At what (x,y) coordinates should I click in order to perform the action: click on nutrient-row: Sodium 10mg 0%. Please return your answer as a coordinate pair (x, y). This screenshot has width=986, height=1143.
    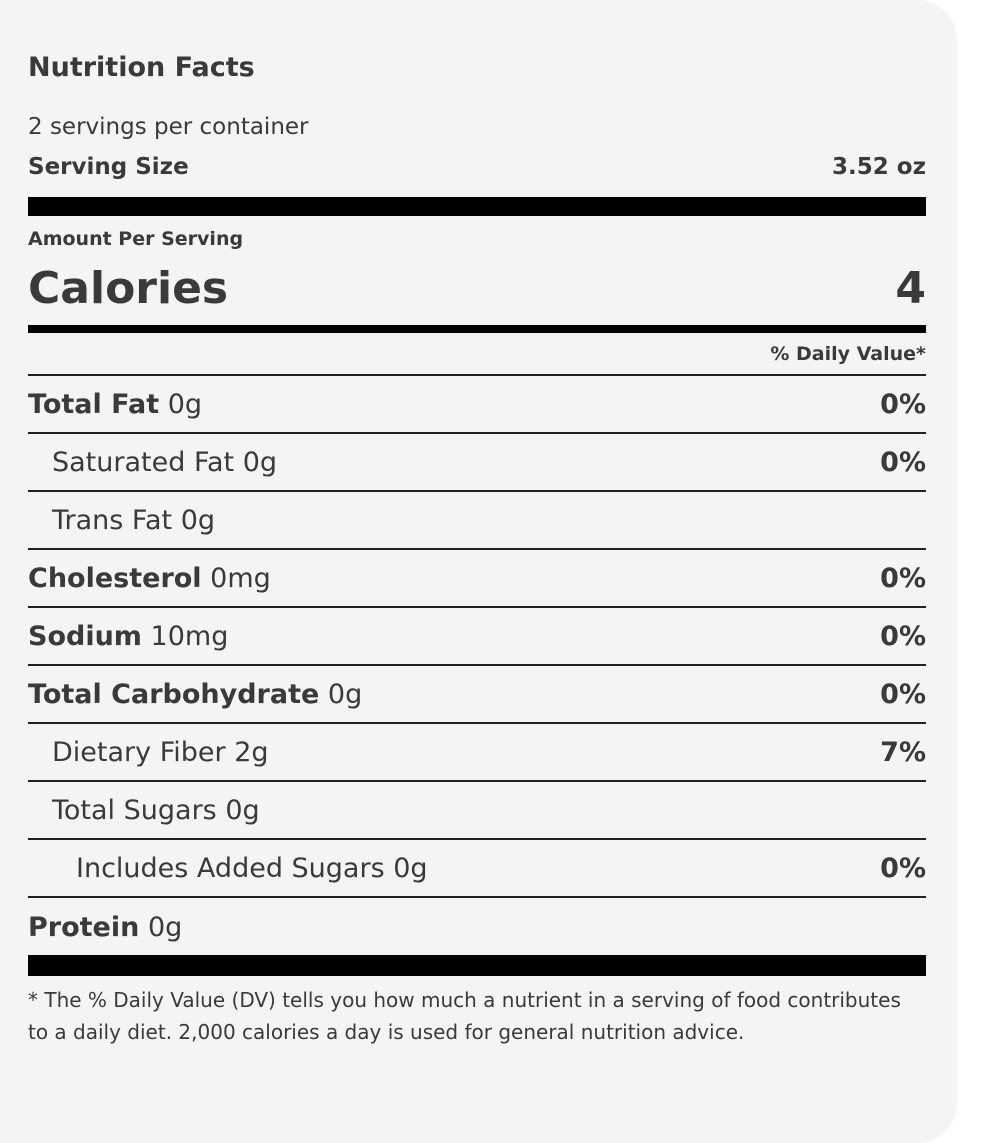
    Looking at the image, I should click on (477, 637).